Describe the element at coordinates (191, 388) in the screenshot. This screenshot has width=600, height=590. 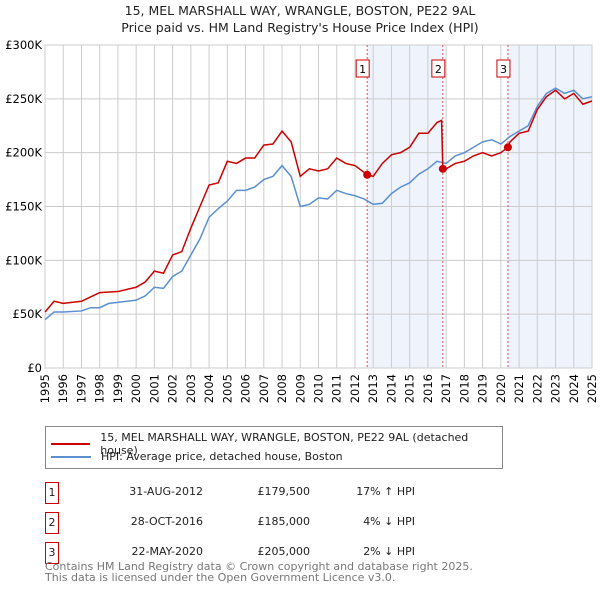
I see `x-tick-label: 2003` at that location.